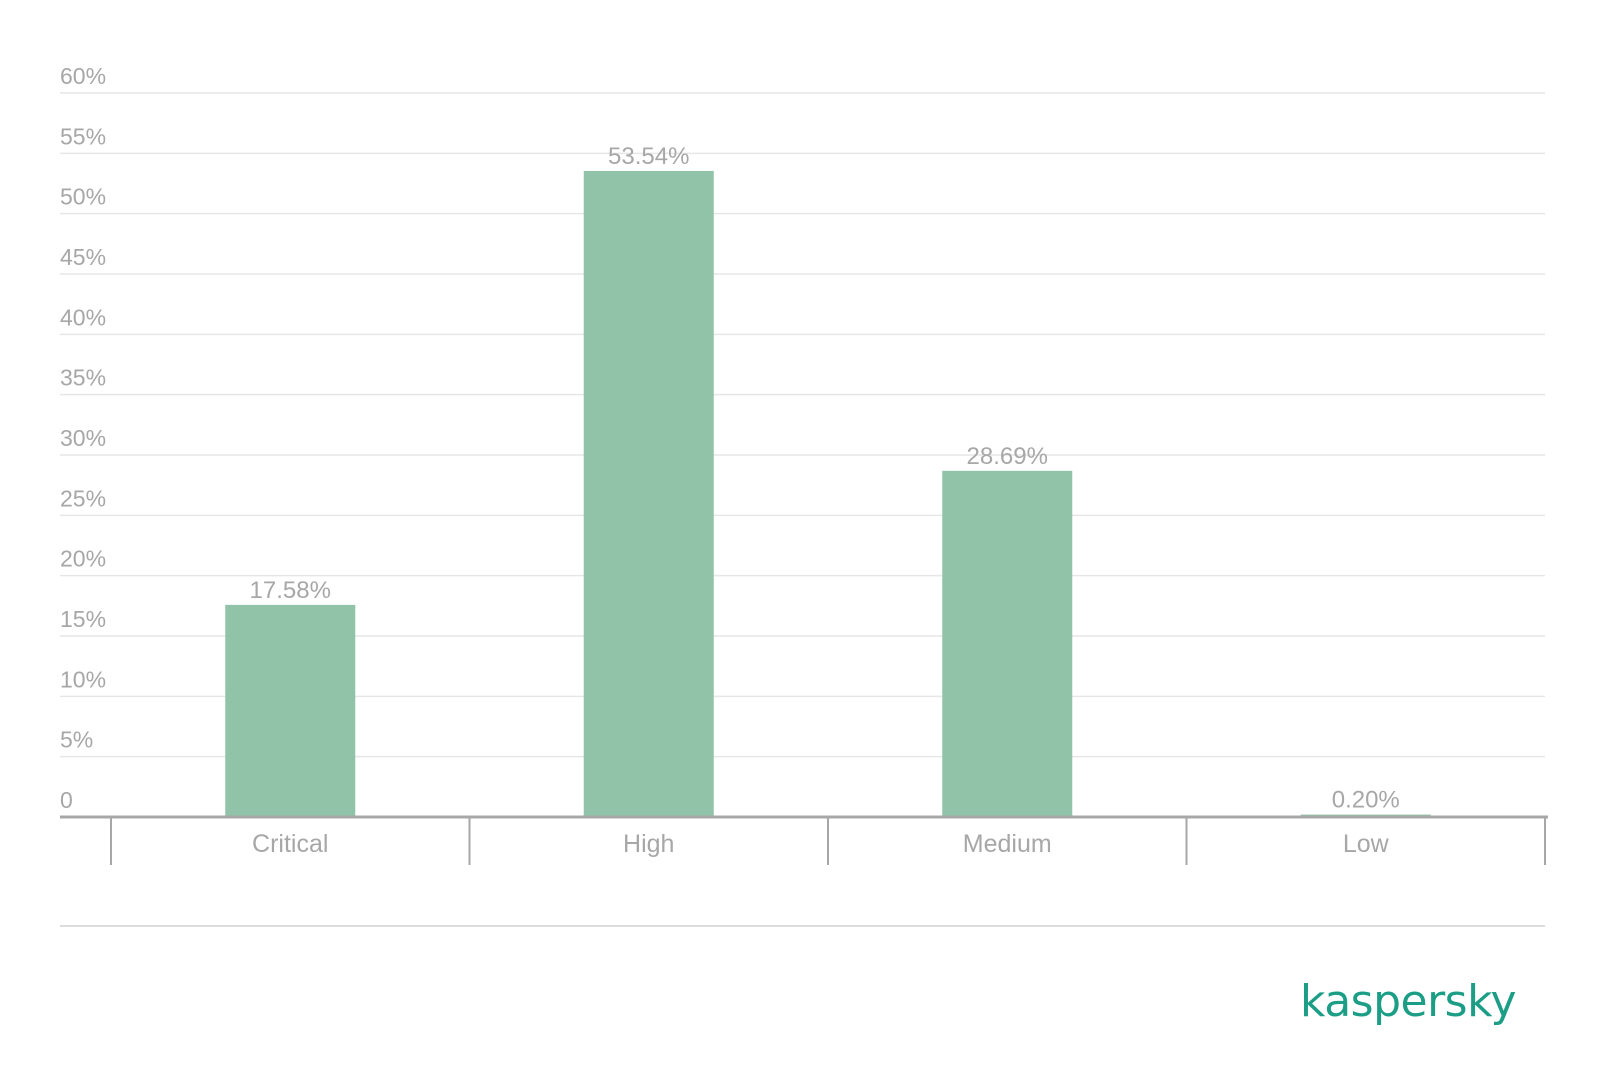 Image resolution: width=1600 pixels, height=1086 pixels. What do you see at coordinates (290, 844) in the screenshot?
I see `x-tick-label-critical: Critical` at bounding box center [290, 844].